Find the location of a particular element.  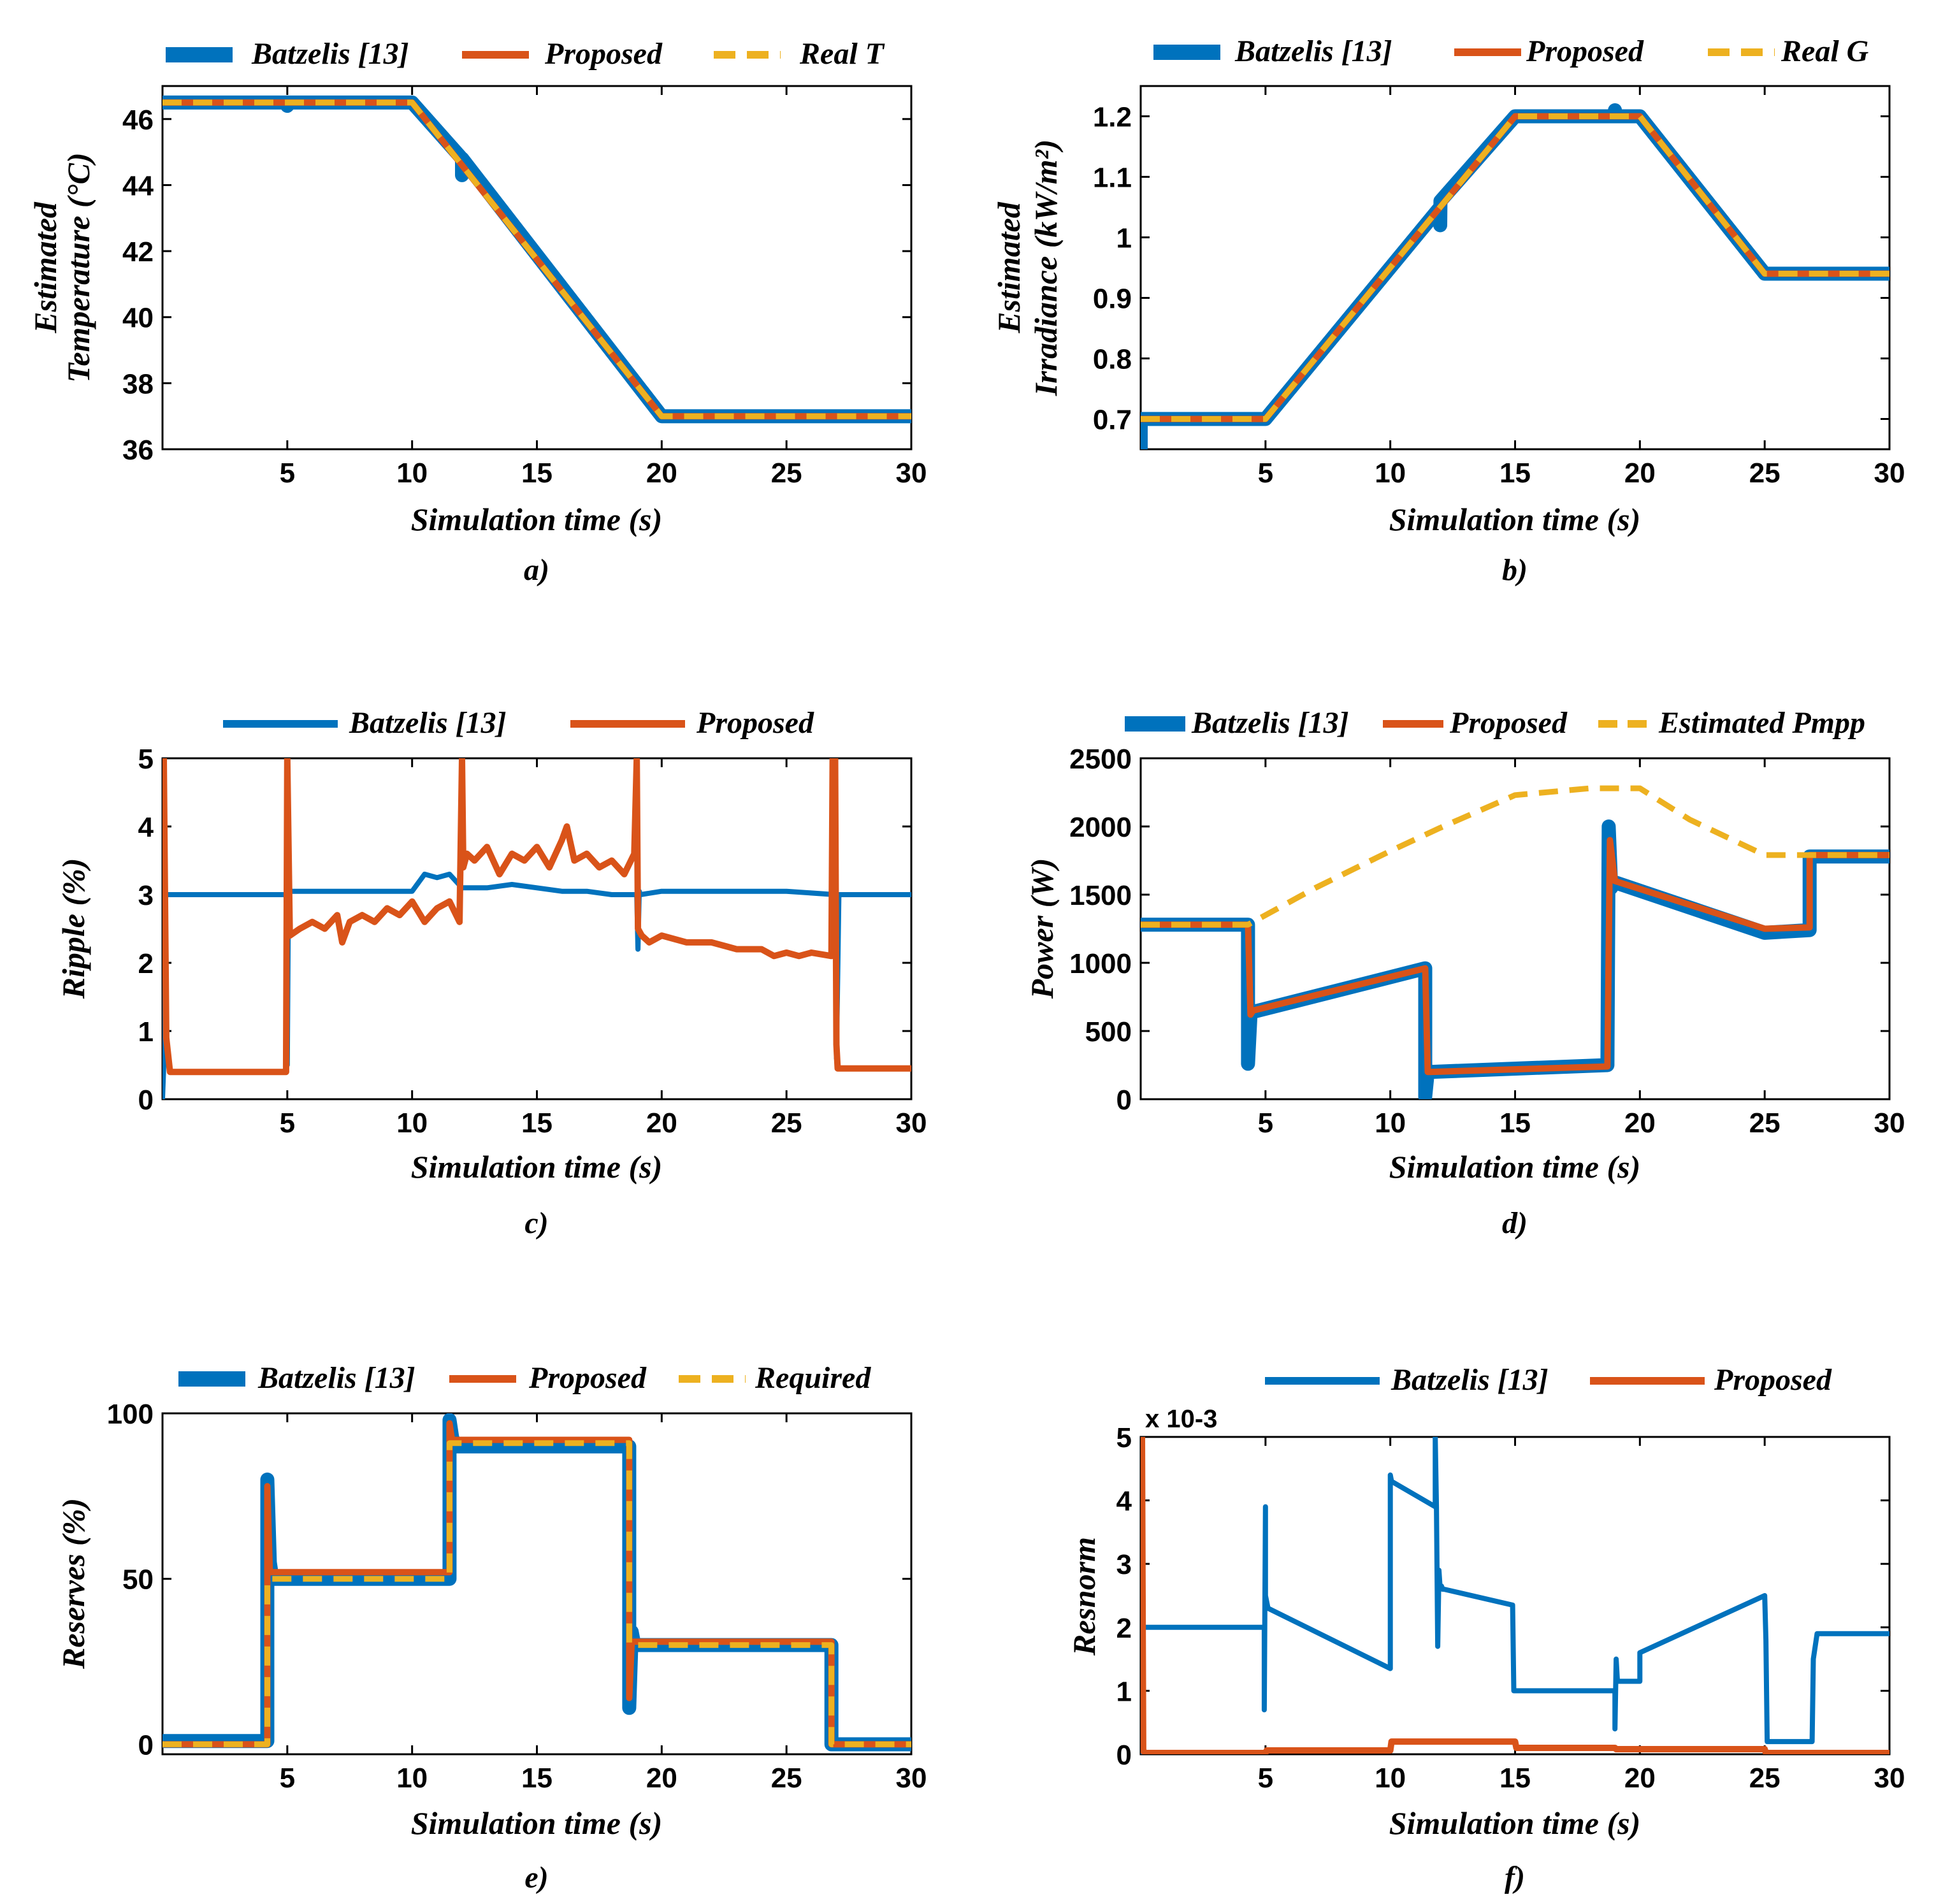

series-line-d-proposed is located at coordinates (1515, 956).